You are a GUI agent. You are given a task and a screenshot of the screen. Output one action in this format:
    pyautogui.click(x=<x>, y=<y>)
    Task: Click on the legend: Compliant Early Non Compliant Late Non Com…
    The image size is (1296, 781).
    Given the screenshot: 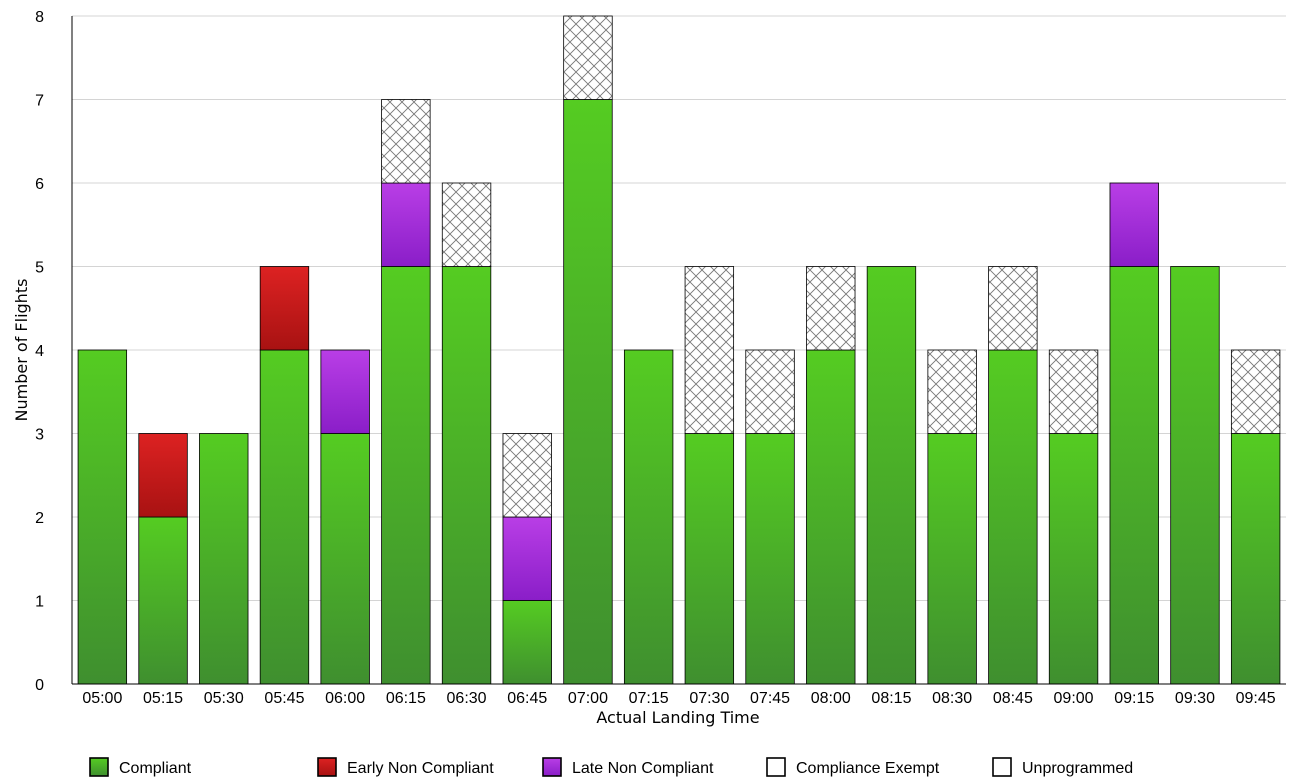 What is the action you would take?
    pyautogui.click(x=611, y=767)
    